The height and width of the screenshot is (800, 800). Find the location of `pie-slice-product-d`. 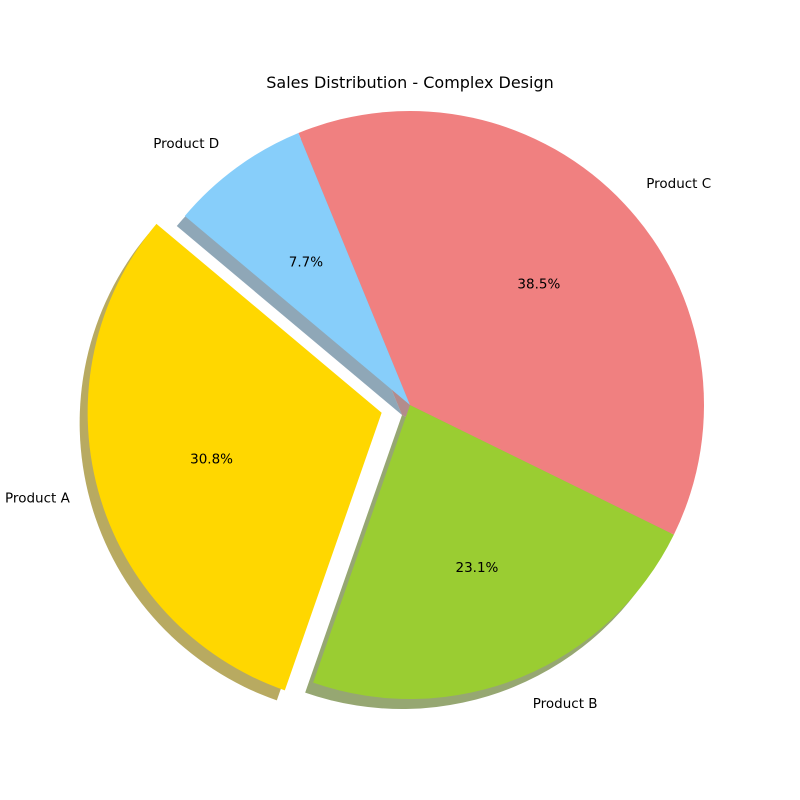

pie-slice-product-d is located at coordinates (297, 269).